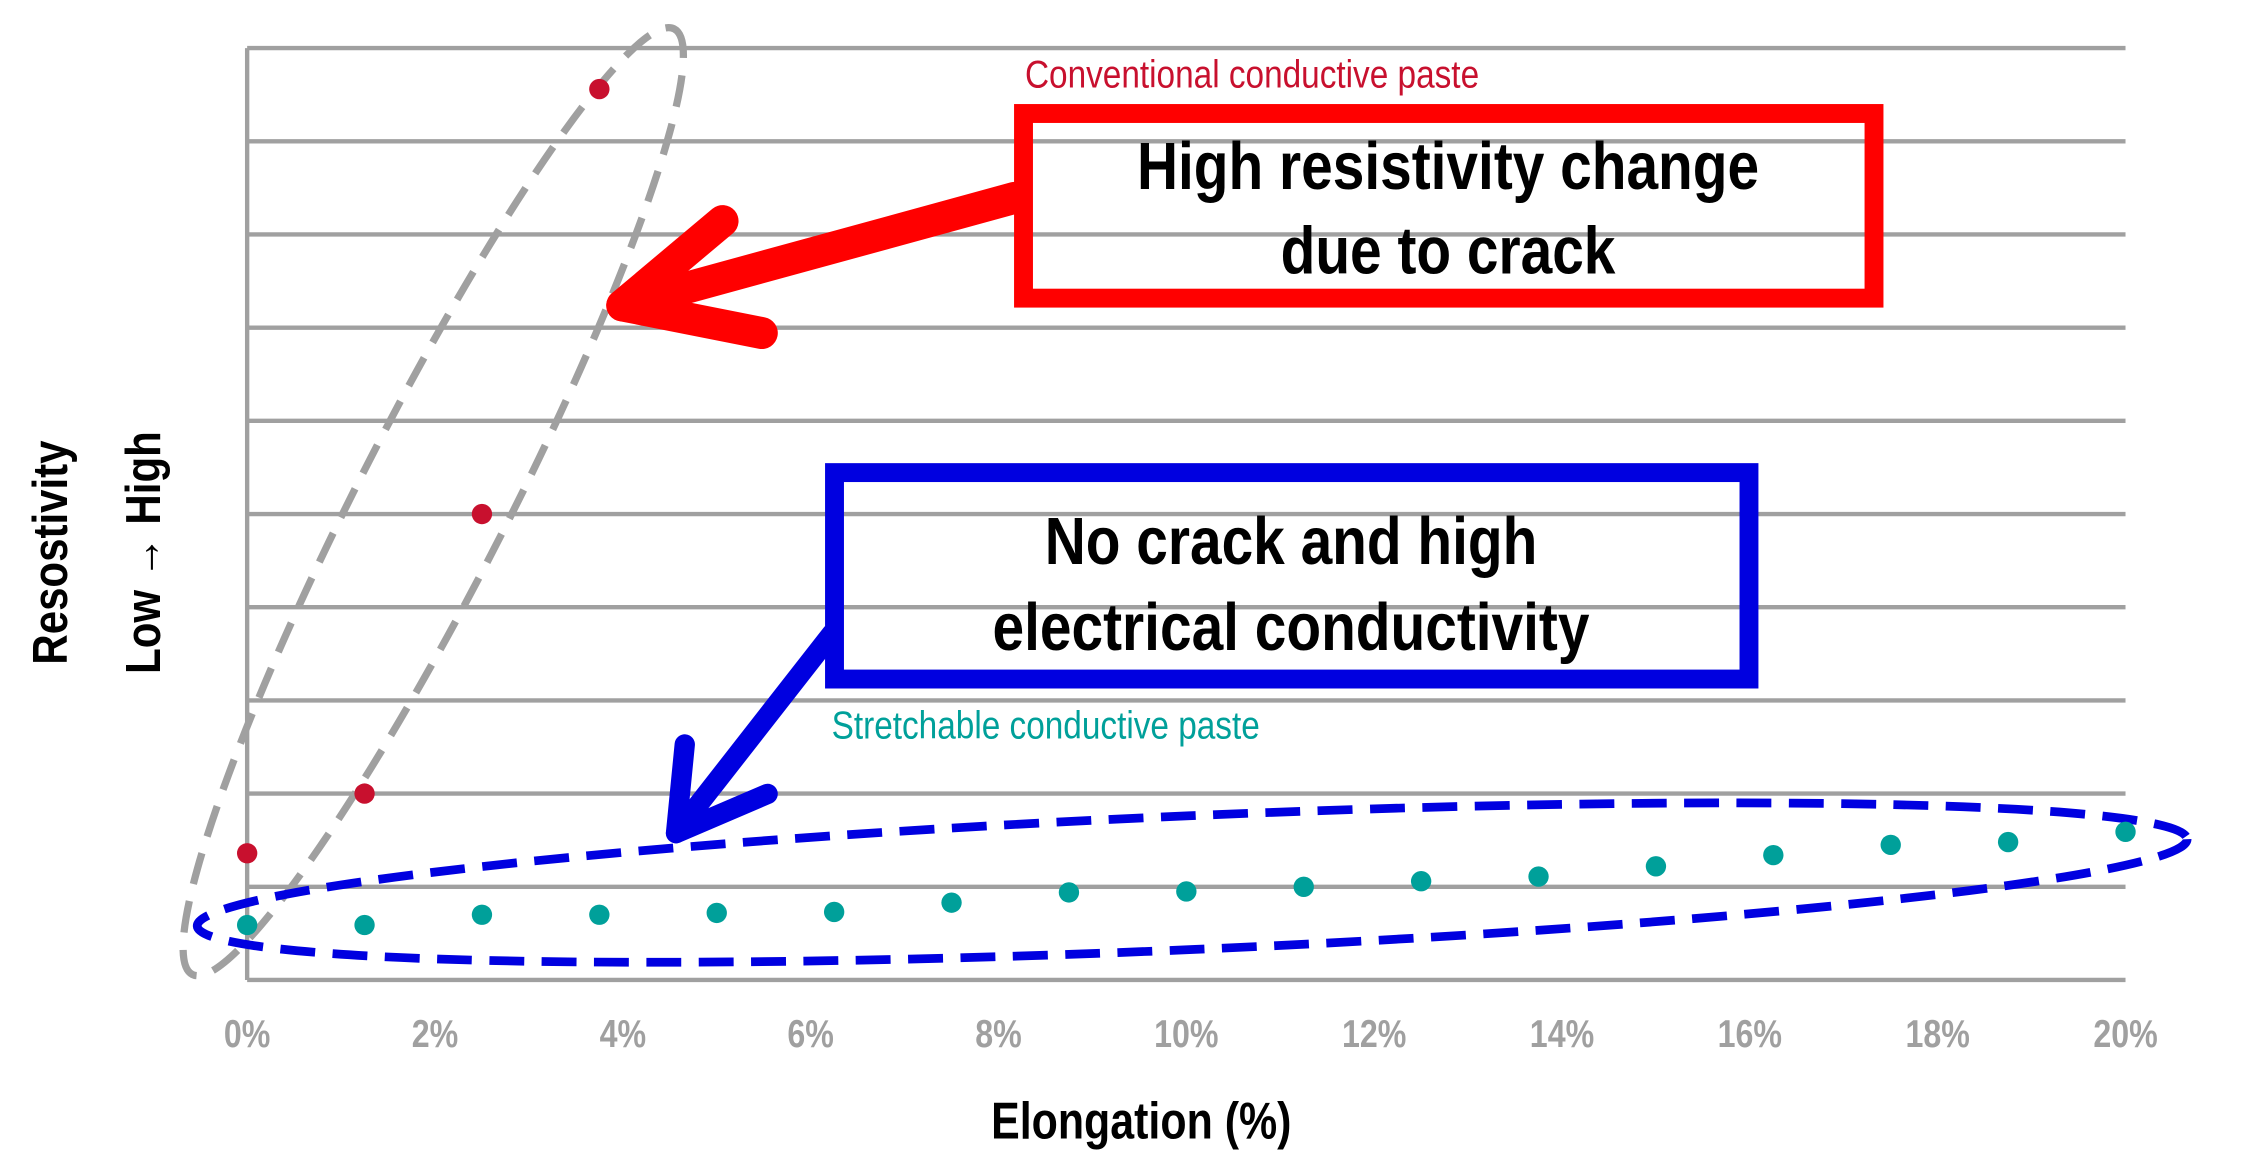 This screenshot has height=1172, width=2268. What do you see at coordinates (1291, 628) in the screenshot?
I see `stretchable-callout-line-2: electrical conductivity` at bounding box center [1291, 628].